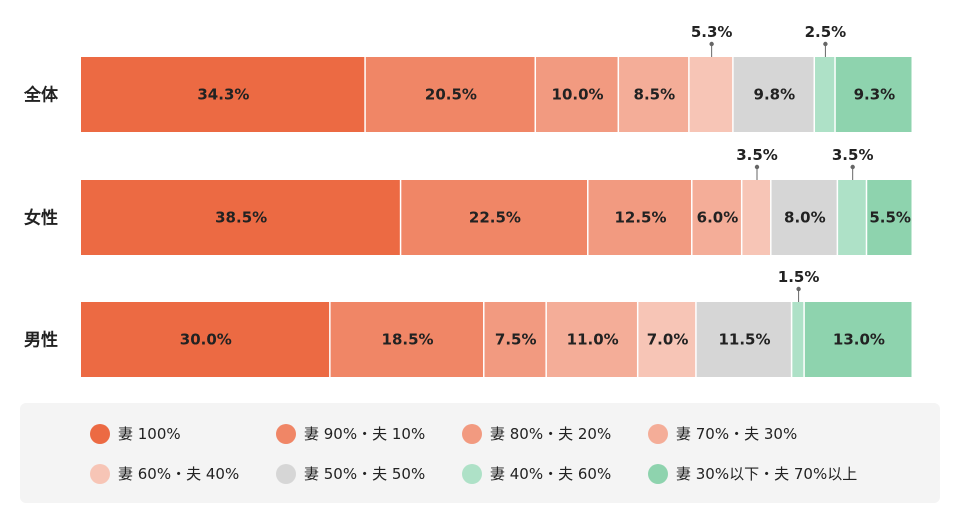  I want to click on legend-label: 妻 50%・夫 50%, so click(365, 474).